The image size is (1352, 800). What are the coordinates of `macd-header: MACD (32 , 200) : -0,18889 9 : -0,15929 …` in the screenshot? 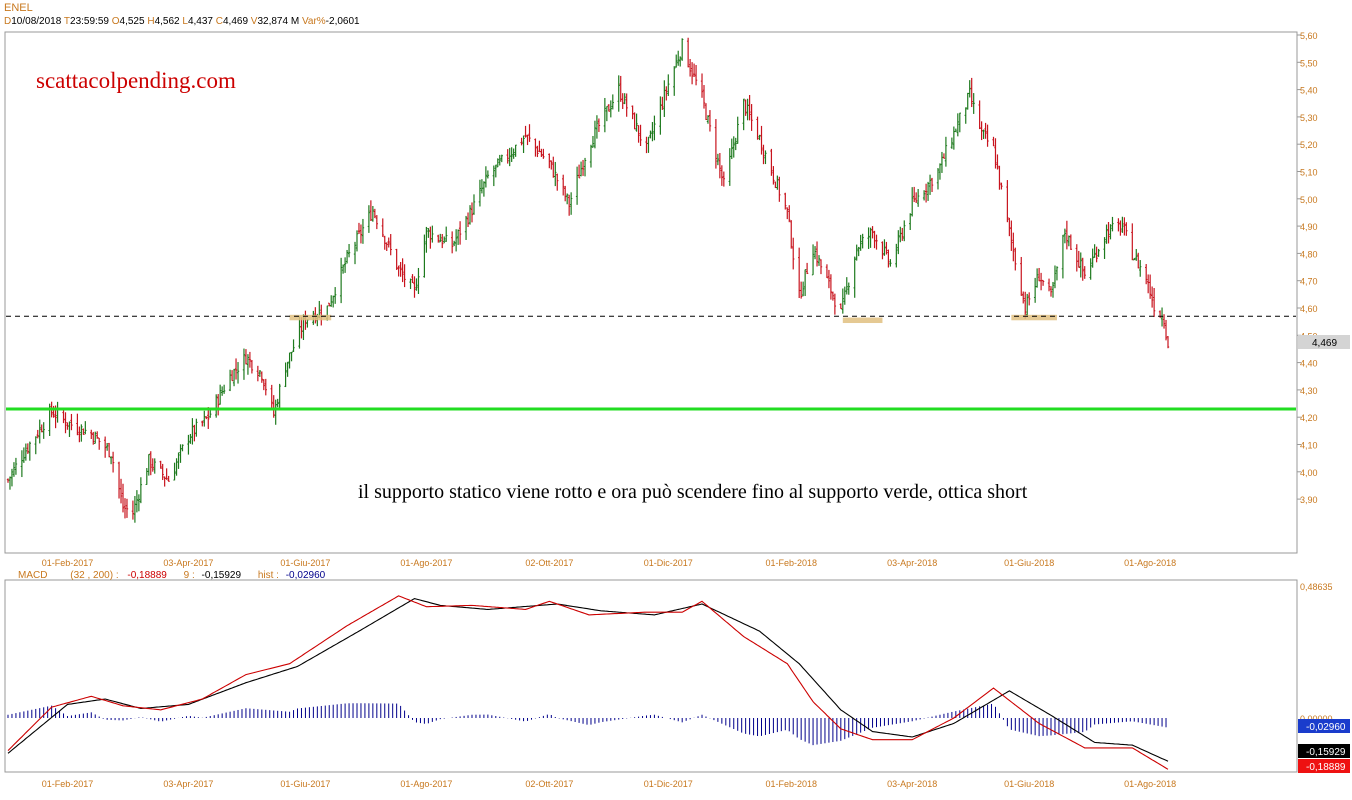 It's located at (172, 575).